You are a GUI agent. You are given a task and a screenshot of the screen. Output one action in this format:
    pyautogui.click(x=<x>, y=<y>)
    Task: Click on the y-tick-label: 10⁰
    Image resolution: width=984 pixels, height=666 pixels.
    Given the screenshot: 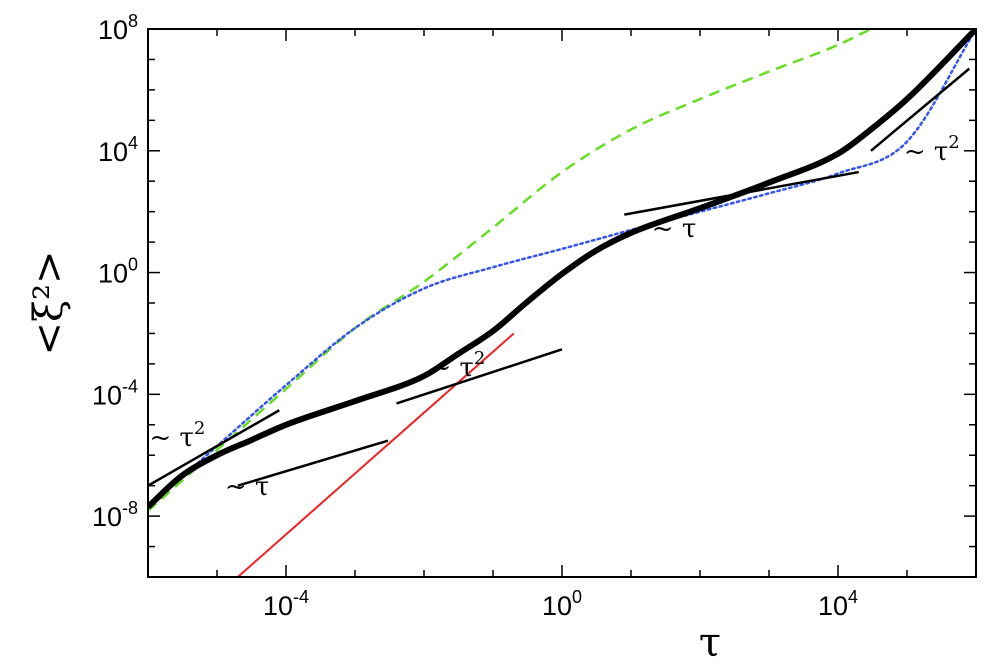 What is the action you would take?
    pyautogui.click(x=118, y=272)
    